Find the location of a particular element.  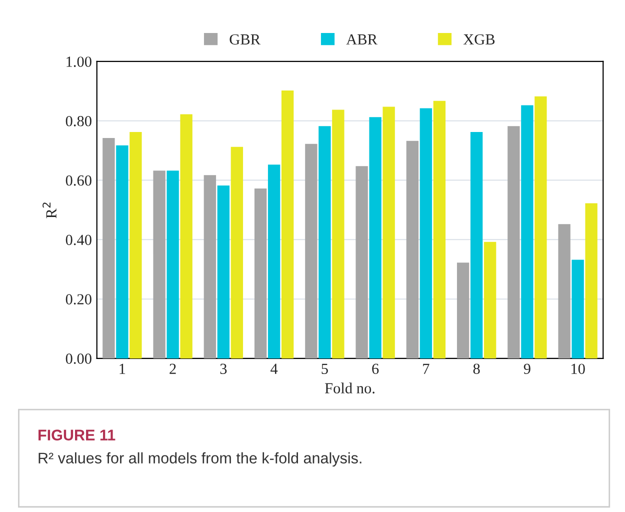

x-tick-label: 8 is located at coordinates (476, 369).